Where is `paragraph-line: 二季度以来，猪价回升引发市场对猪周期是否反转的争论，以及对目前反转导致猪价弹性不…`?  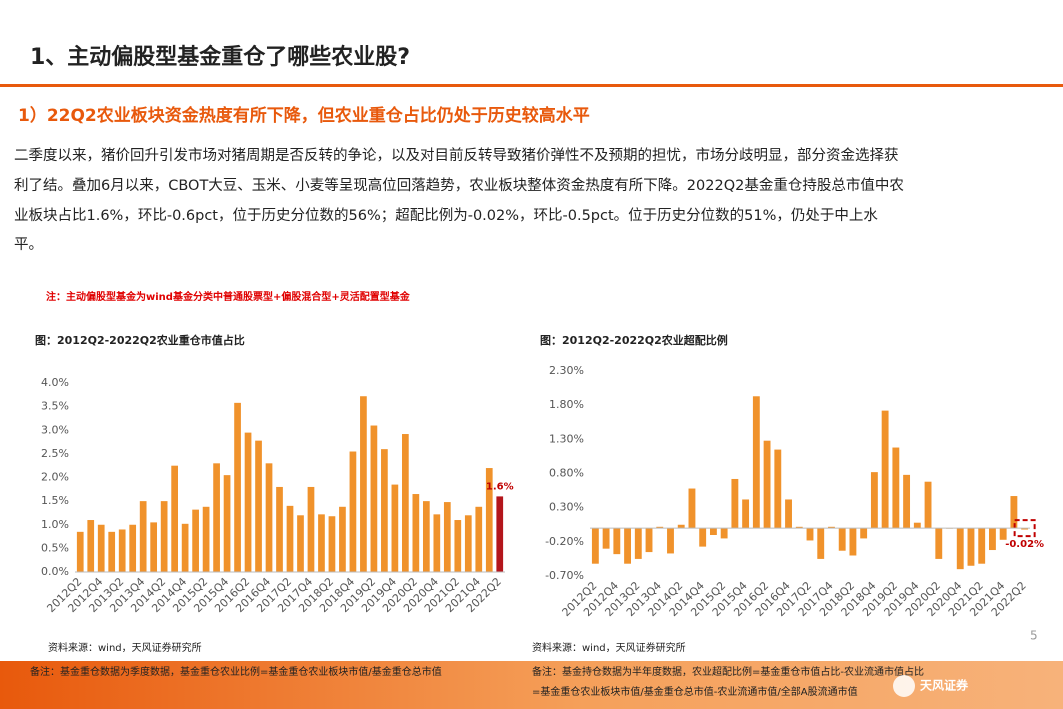
paragraph-line: 二季度以来，猪价回升引发市场对猪周期是否反转的争论，以及对目前反转导致猪价弹性不… is located at coordinates (456, 155).